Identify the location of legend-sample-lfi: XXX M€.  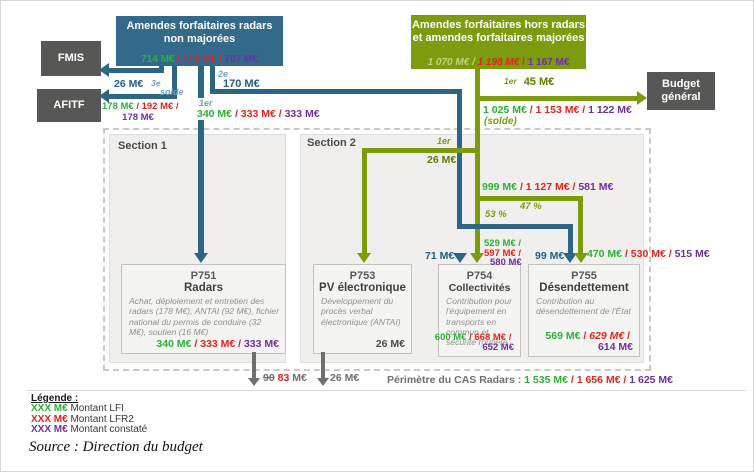
(49, 408).